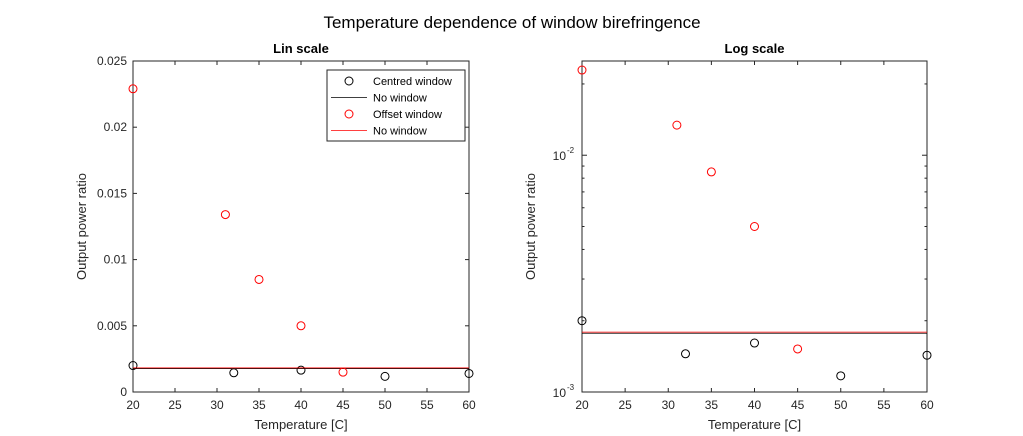  I want to click on y-tick-label: 0.02, so click(116, 127).